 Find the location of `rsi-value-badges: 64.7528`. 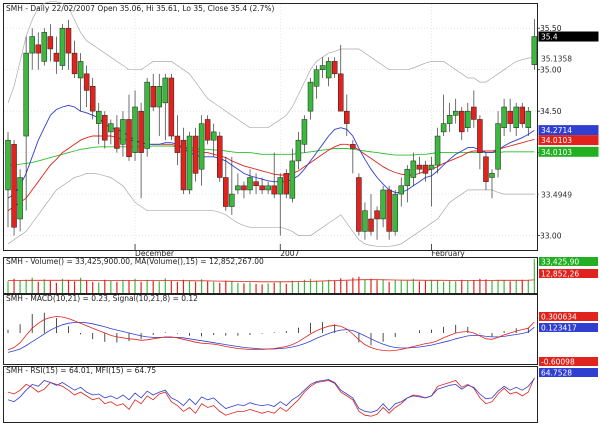

rsi-value-badges: 64.7528 is located at coordinates (568, 373).